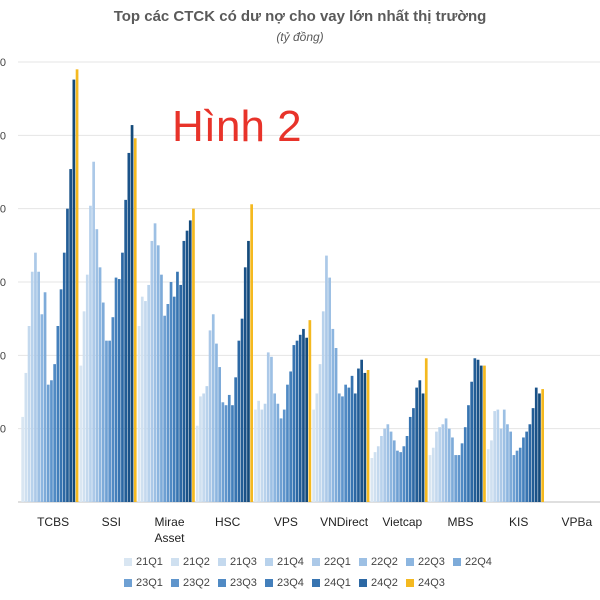 This screenshot has height=600, width=600. What do you see at coordinates (337, 562) in the screenshot?
I see `legend-label: 22Q1` at bounding box center [337, 562].